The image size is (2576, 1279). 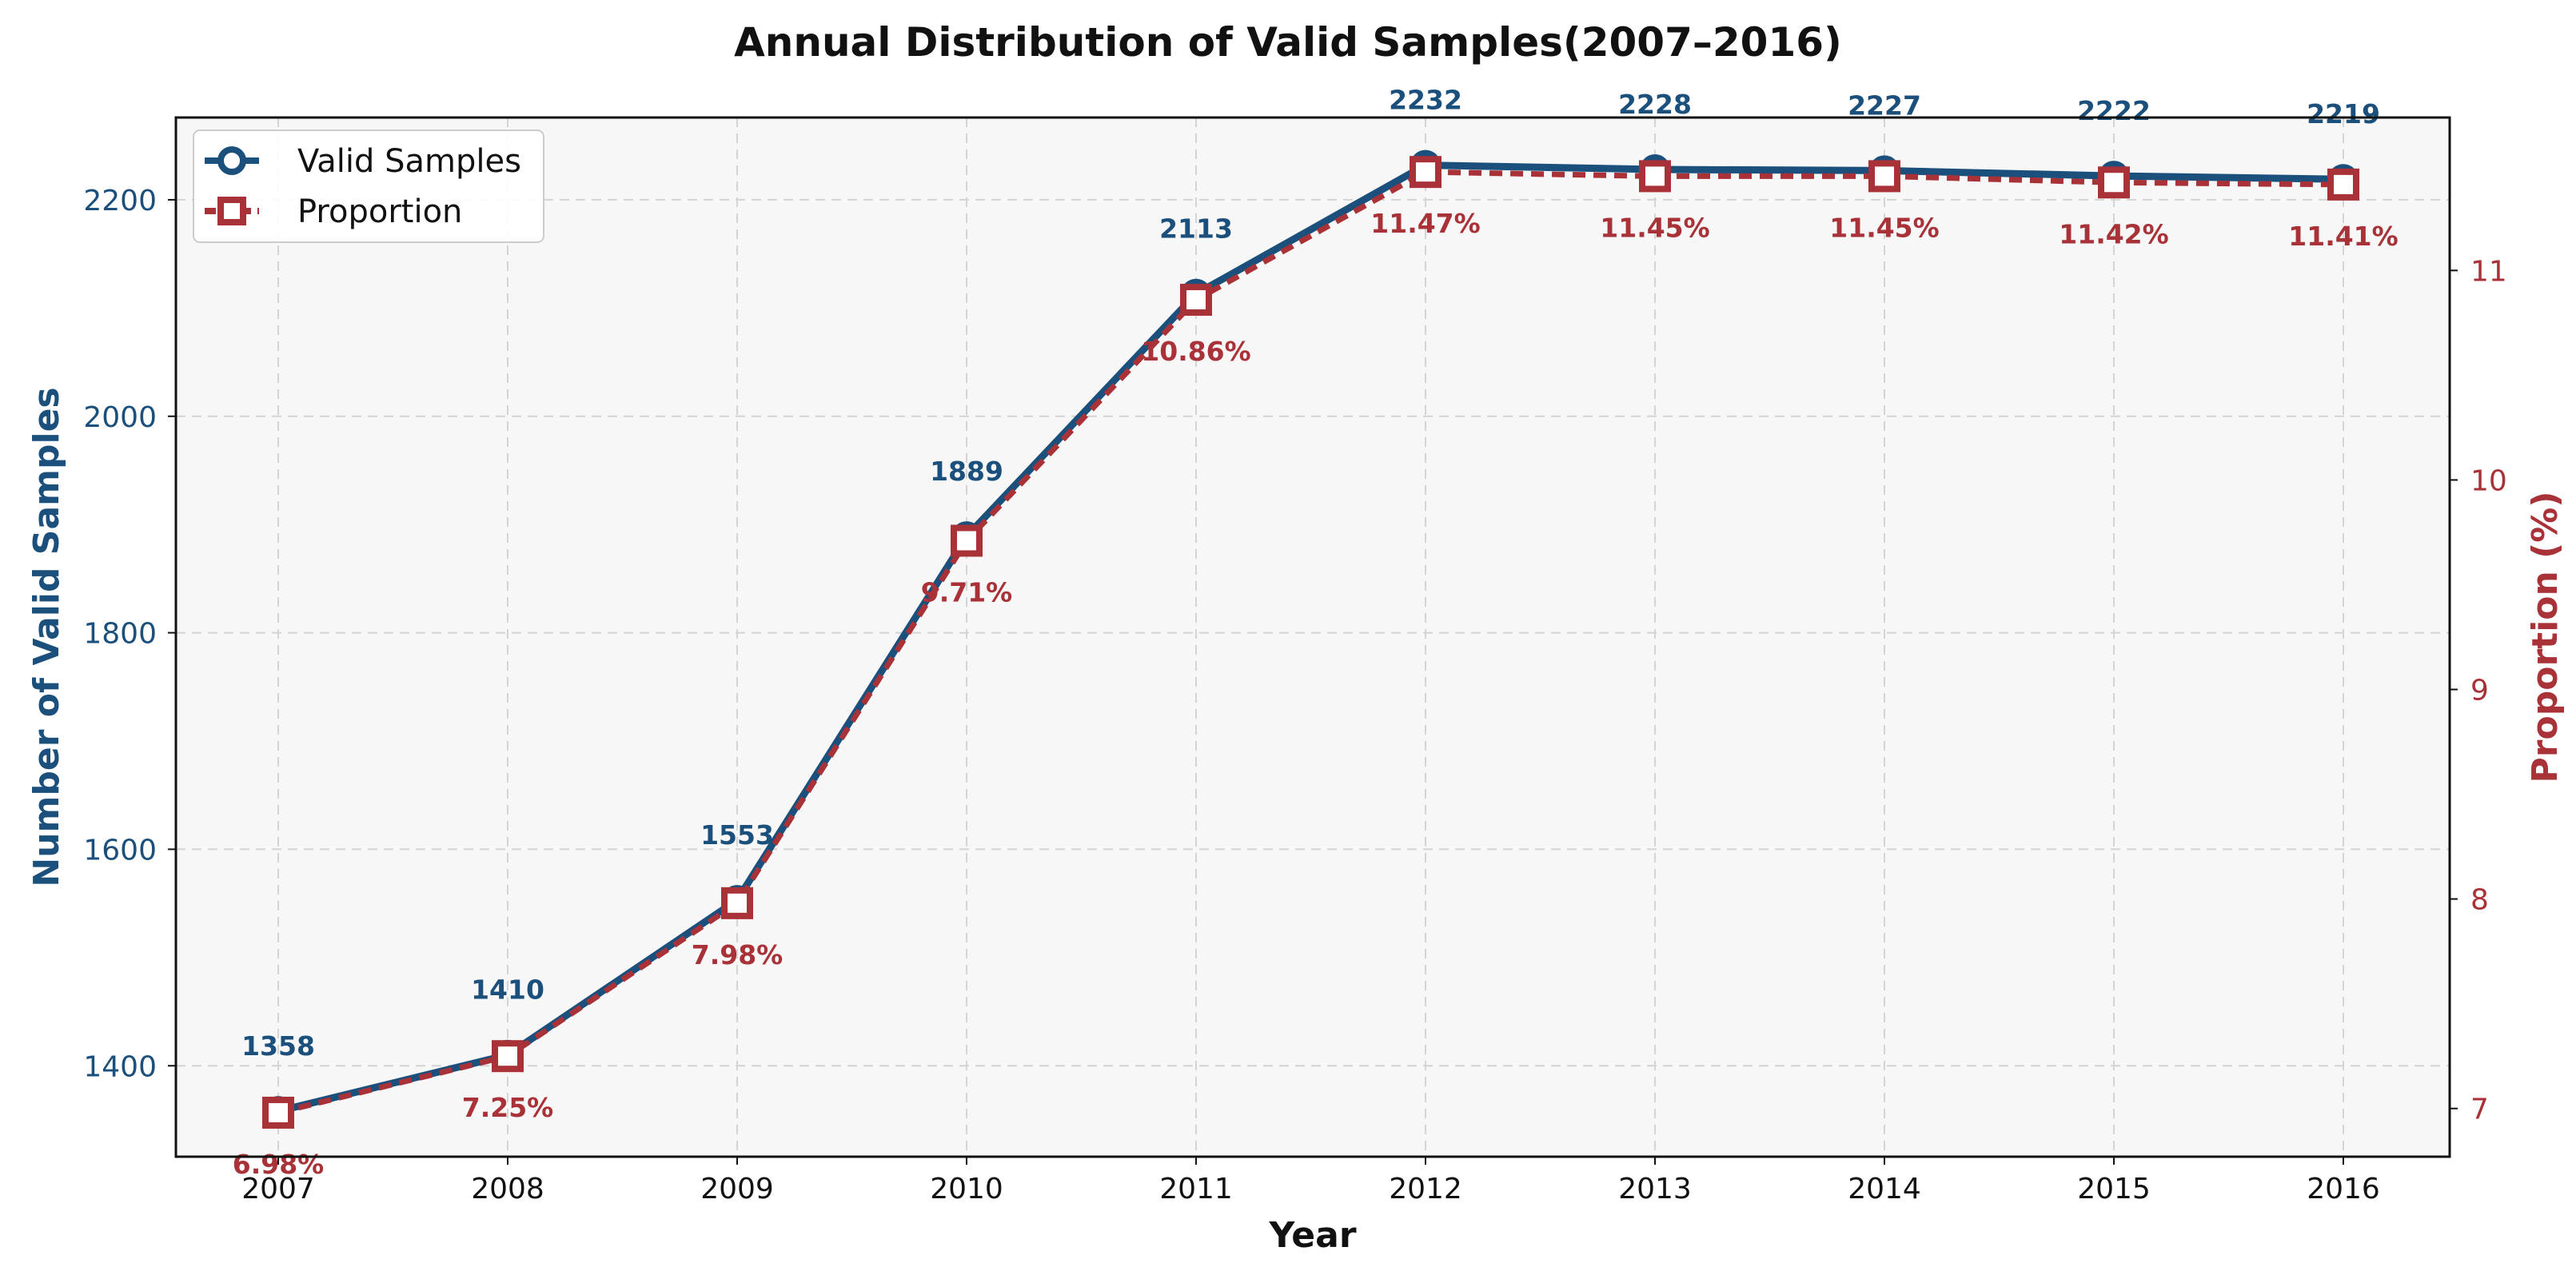 What do you see at coordinates (507, 1189) in the screenshot?
I see `x-tick-label: 2008` at bounding box center [507, 1189].